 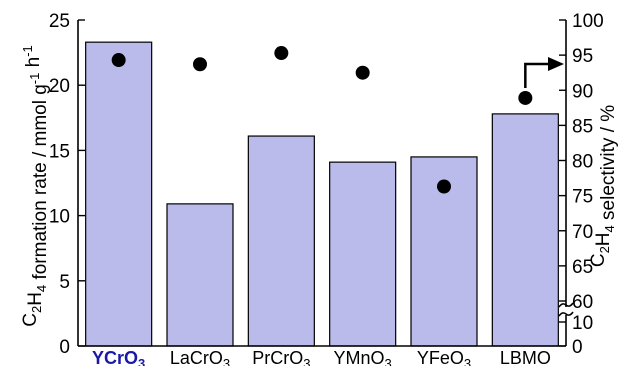 I want to click on bar-lacro3, so click(x=200, y=275).